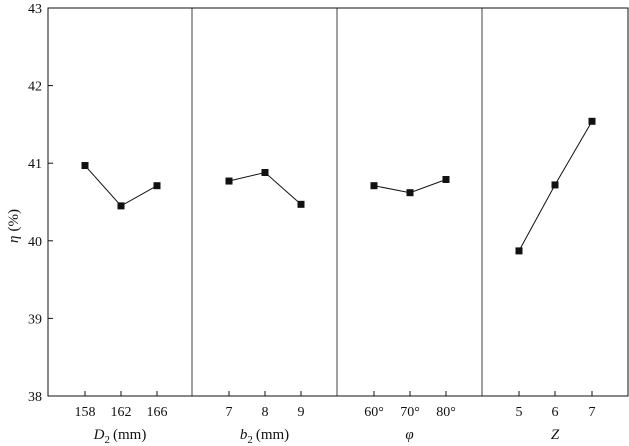 Image resolution: width=629 pixels, height=446 pixels. I want to click on x-axis-symbol: b, so click(244, 435).